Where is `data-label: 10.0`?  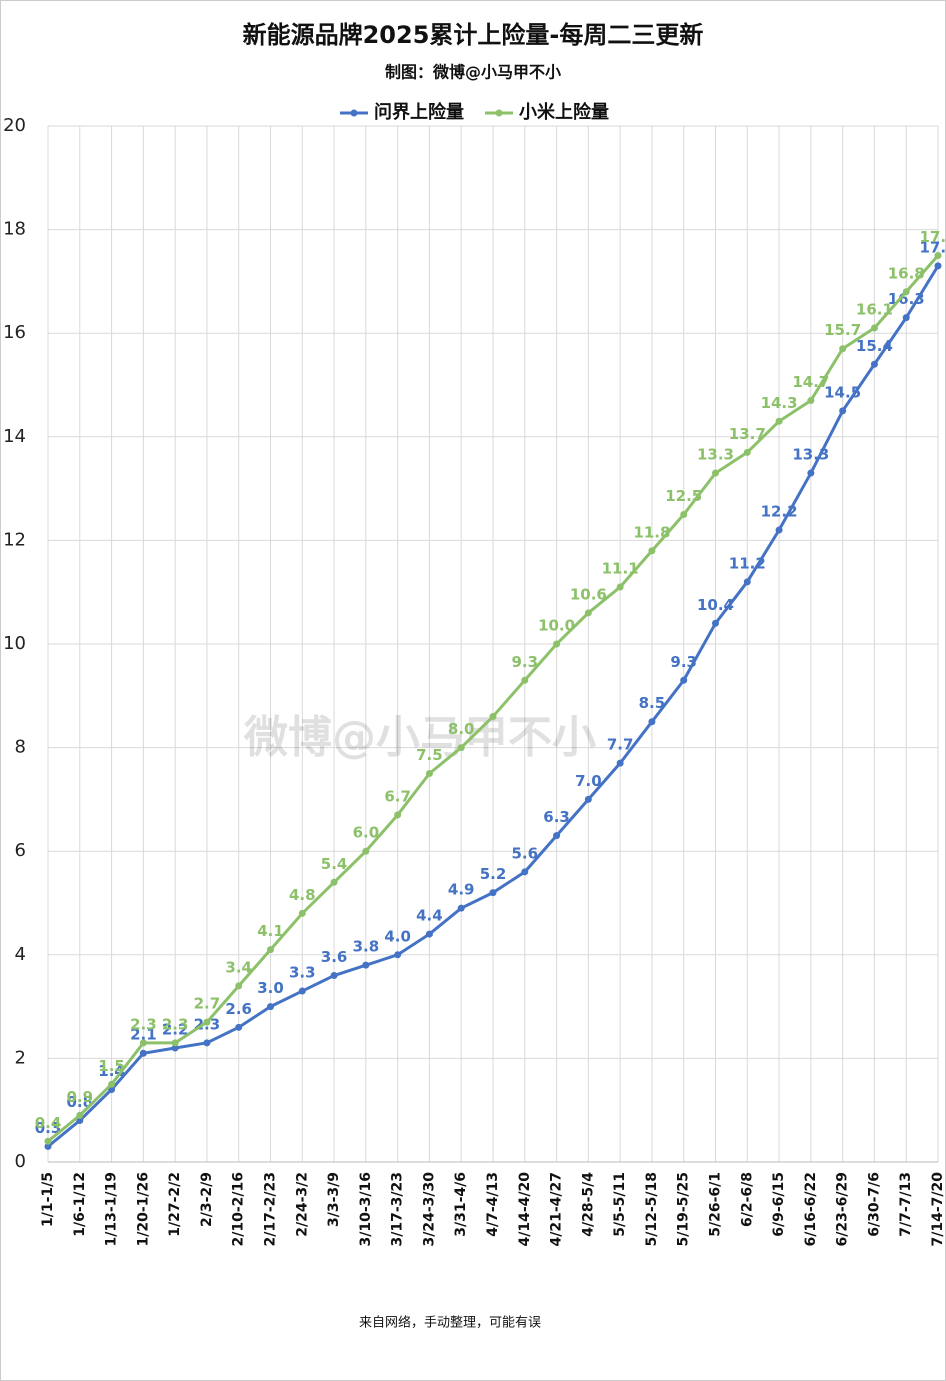
data-label: 10.0 is located at coordinates (556, 626).